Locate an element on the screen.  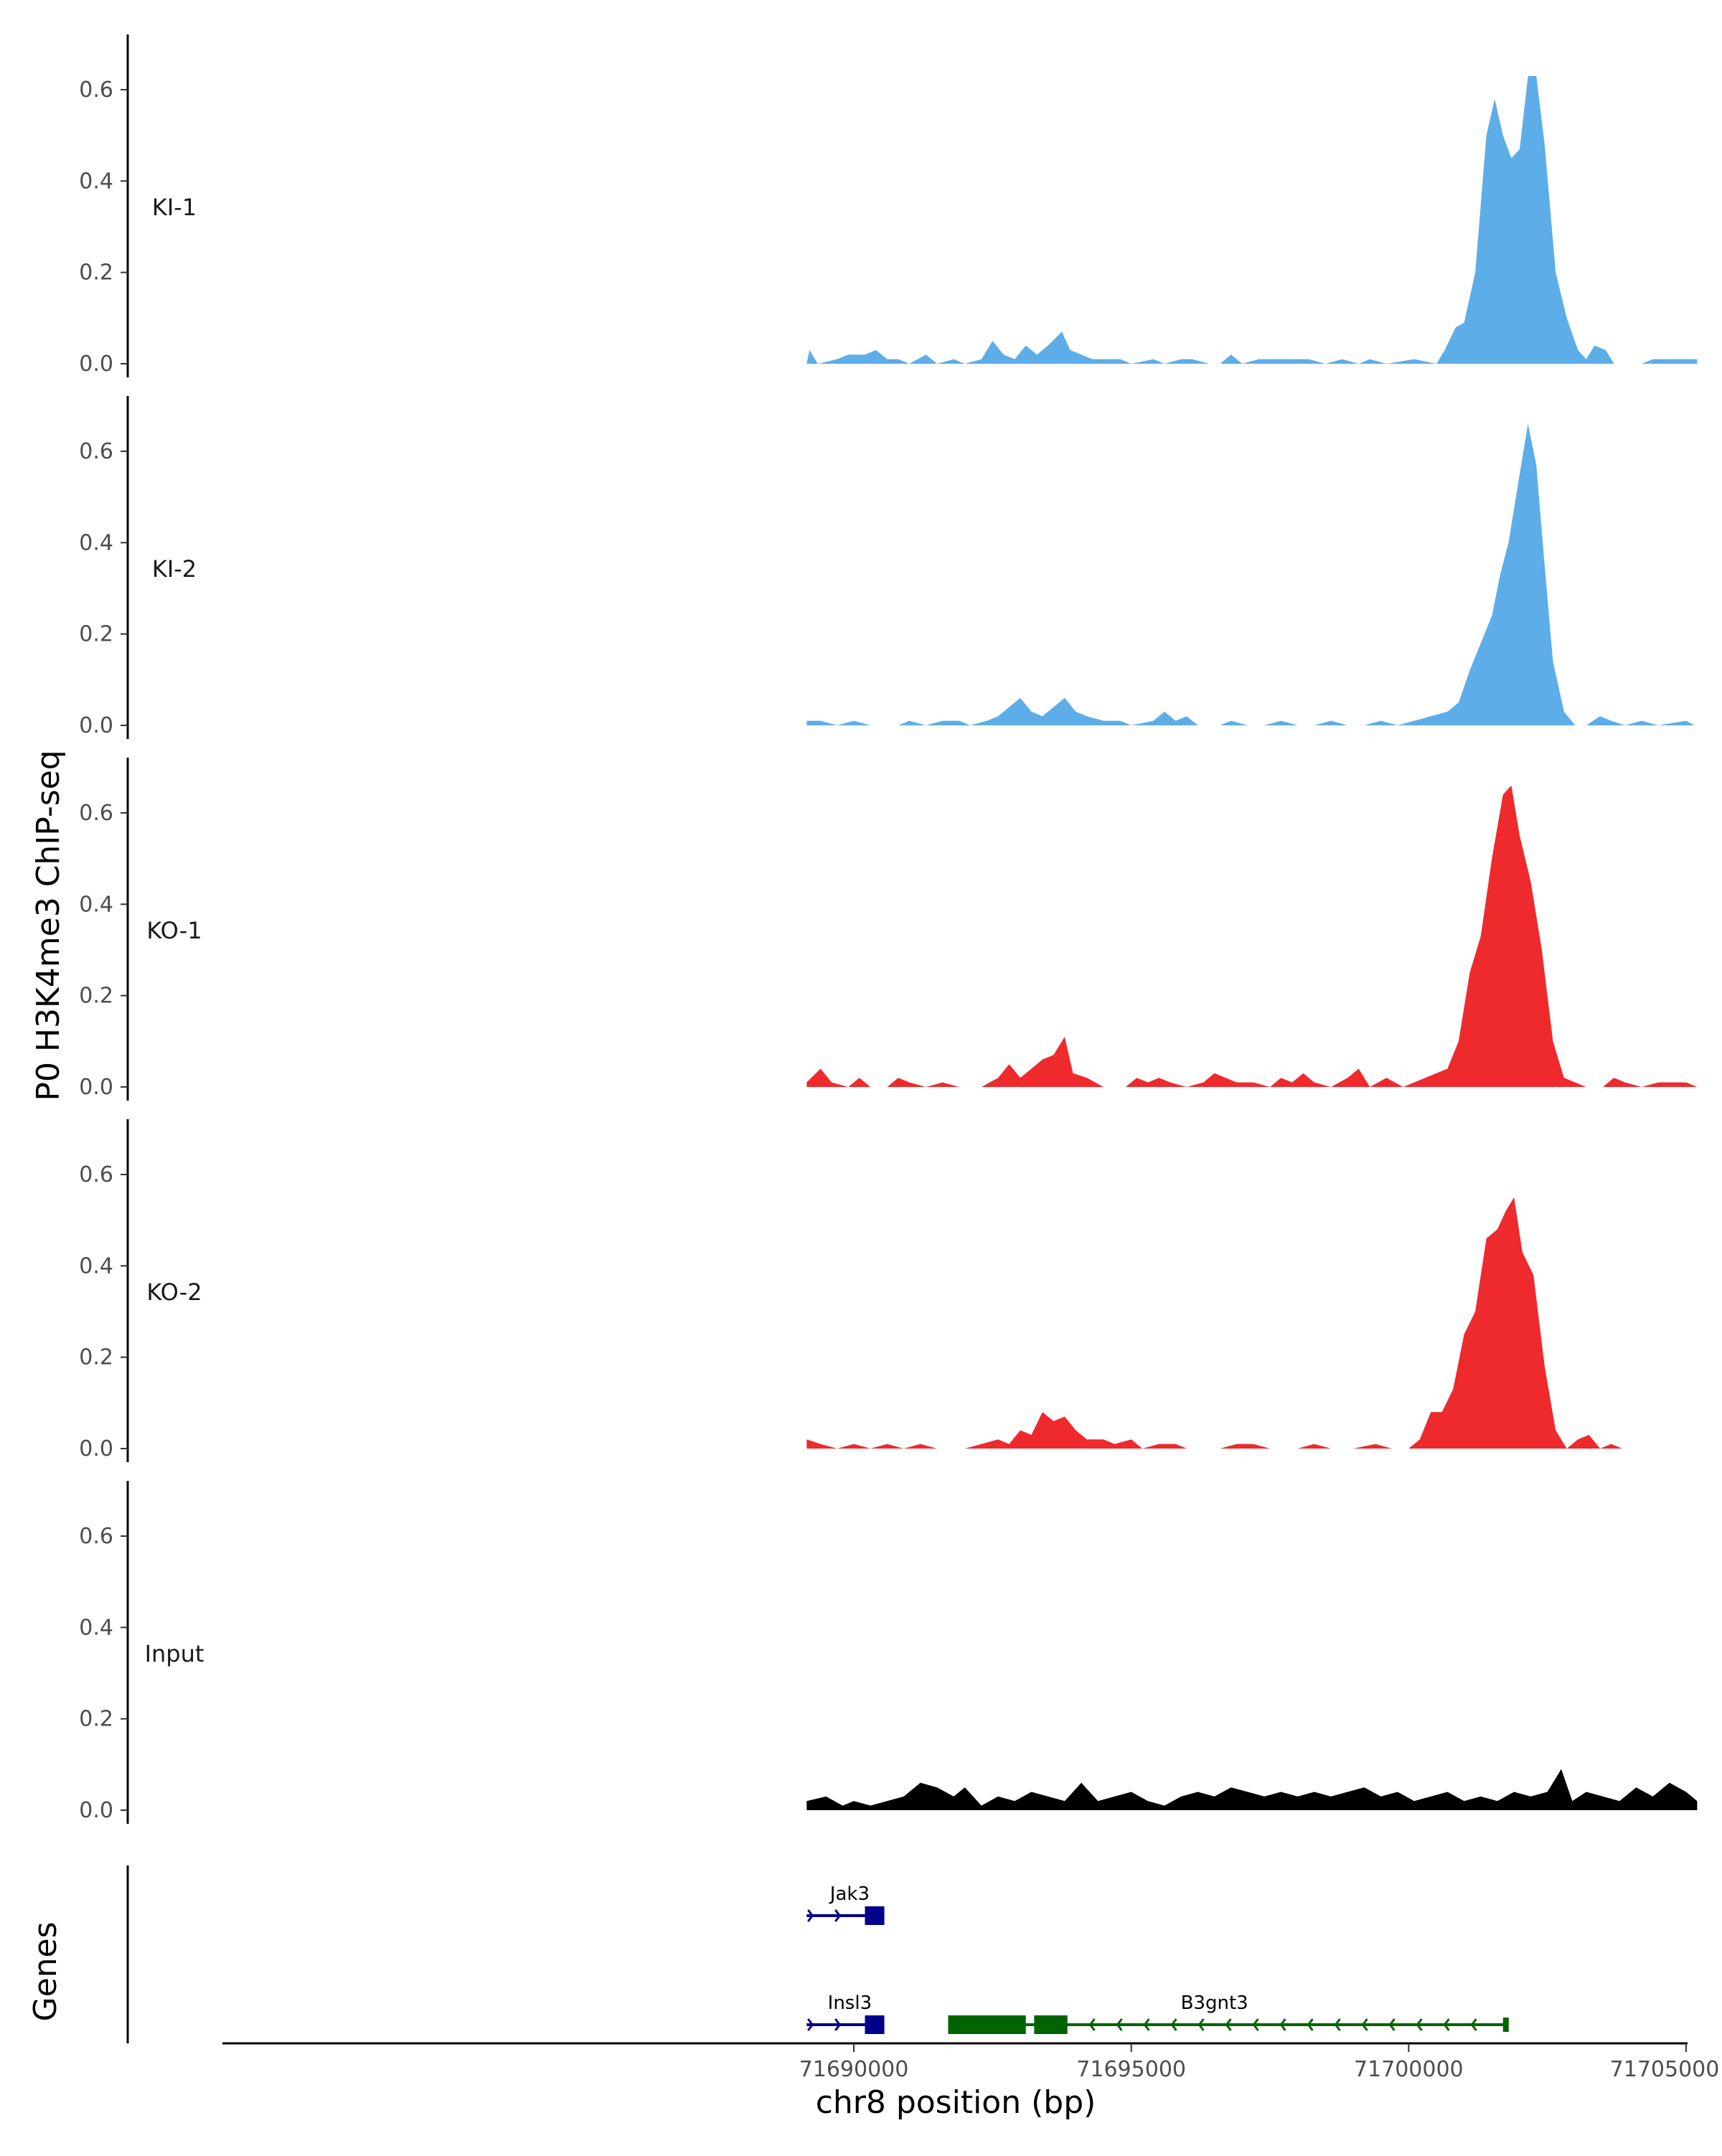
x-tick-label: 71705000 is located at coordinates (1665, 2069).